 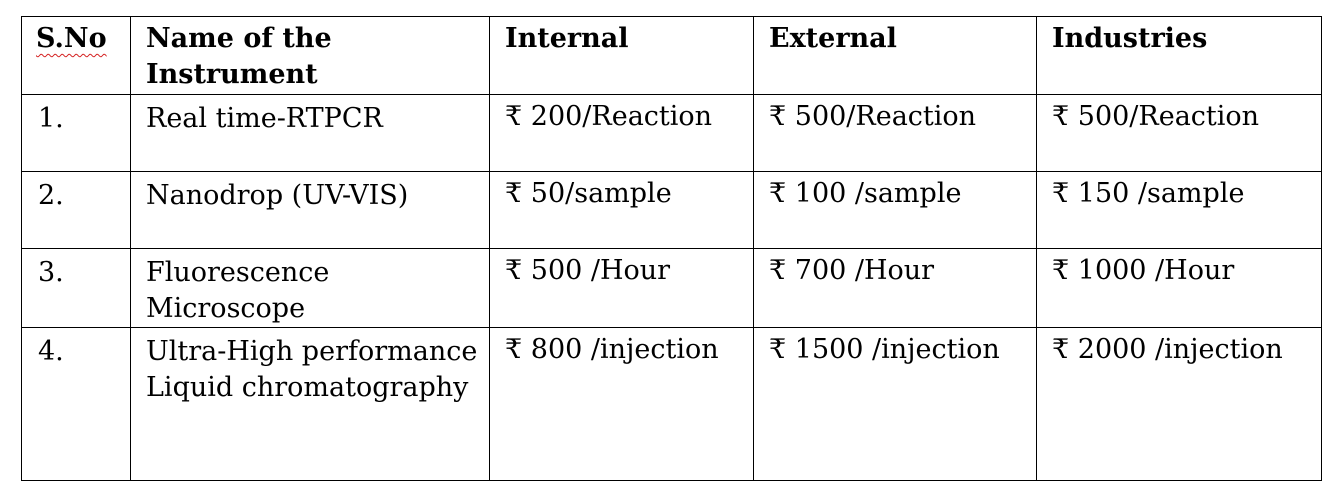 What do you see at coordinates (612, 349) in the screenshot?
I see `internal-price: ₹ 800 /injection` at bounding box center [612, 349].